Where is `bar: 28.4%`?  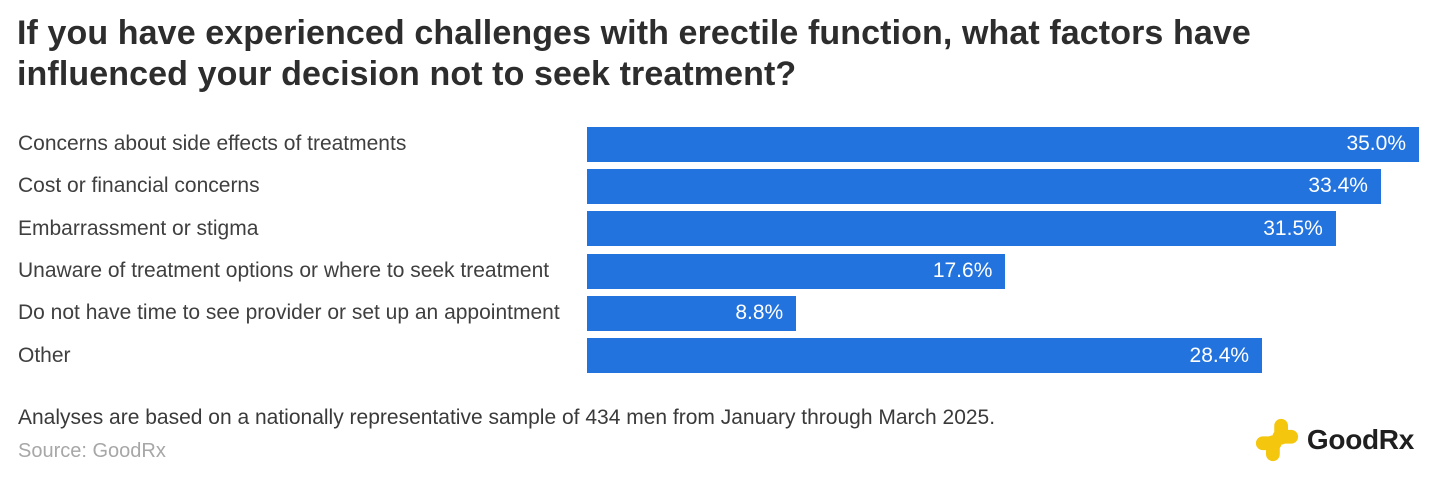
bar: 28.4% is located at coordinates (925, 356).